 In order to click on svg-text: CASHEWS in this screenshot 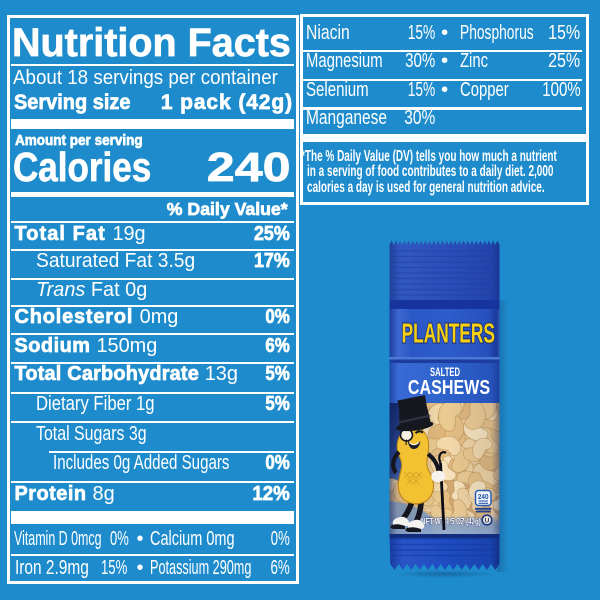, I will do `click(449, 386)`.